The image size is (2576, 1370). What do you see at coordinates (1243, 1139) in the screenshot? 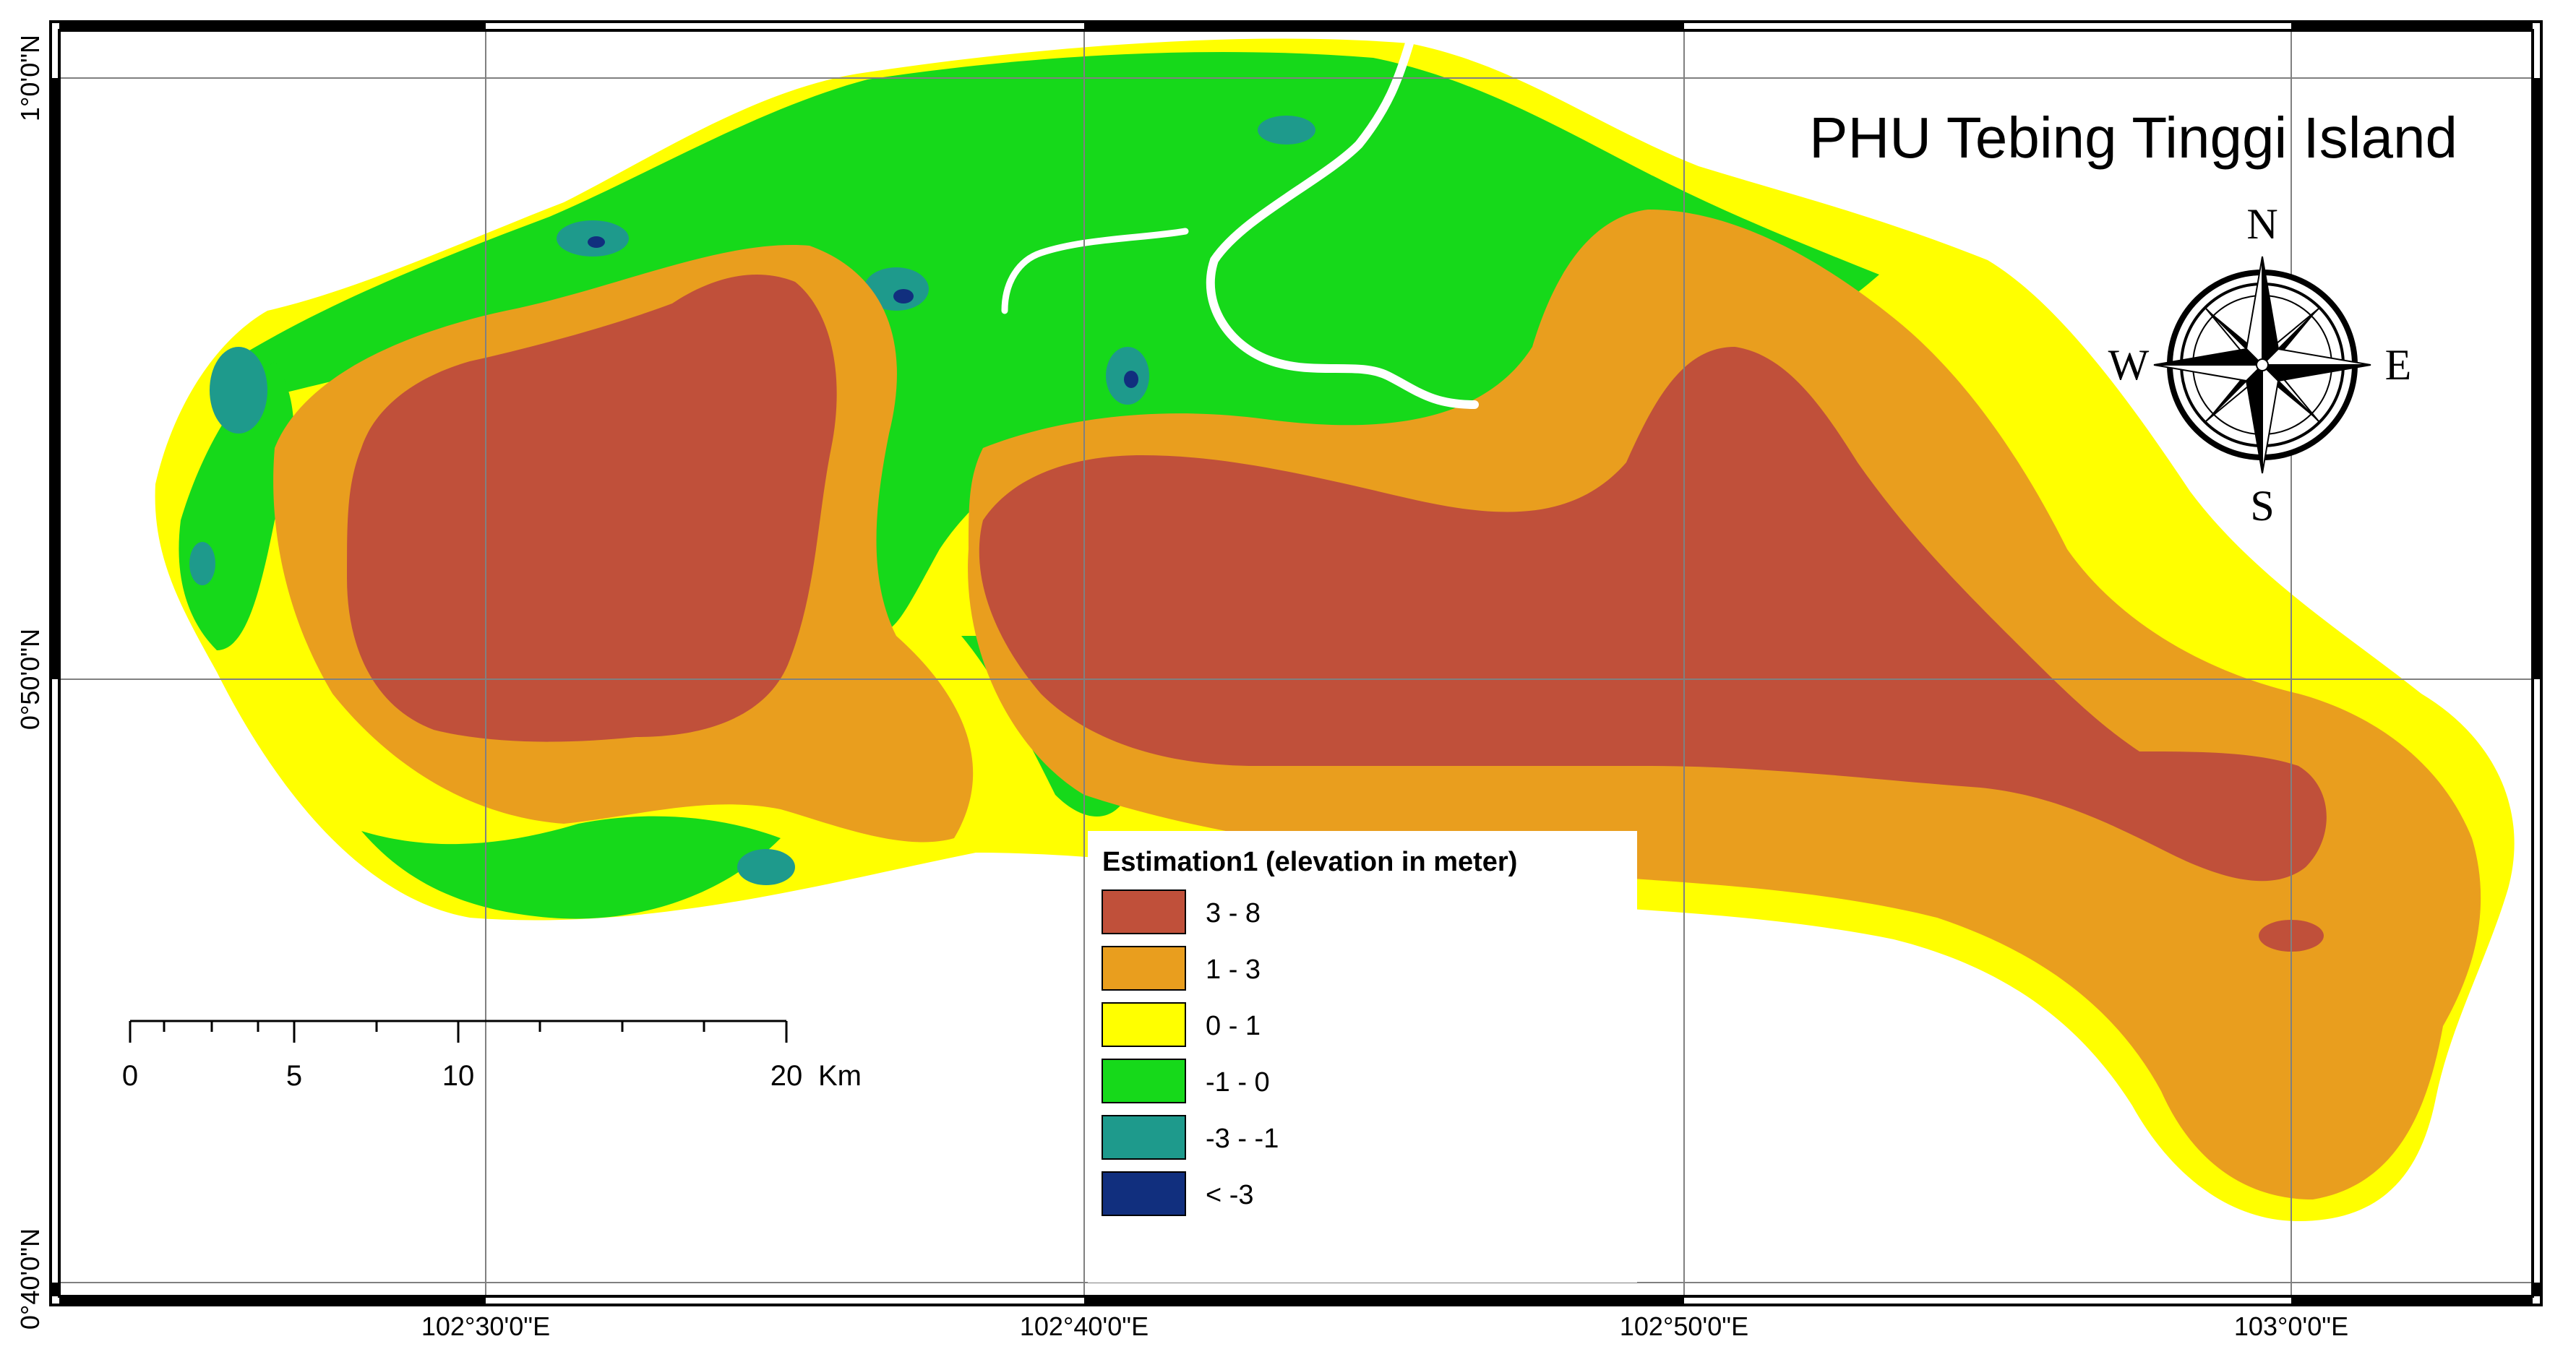
I see `legend-label: -3 - -1` at bounding box center [1243, 1139].